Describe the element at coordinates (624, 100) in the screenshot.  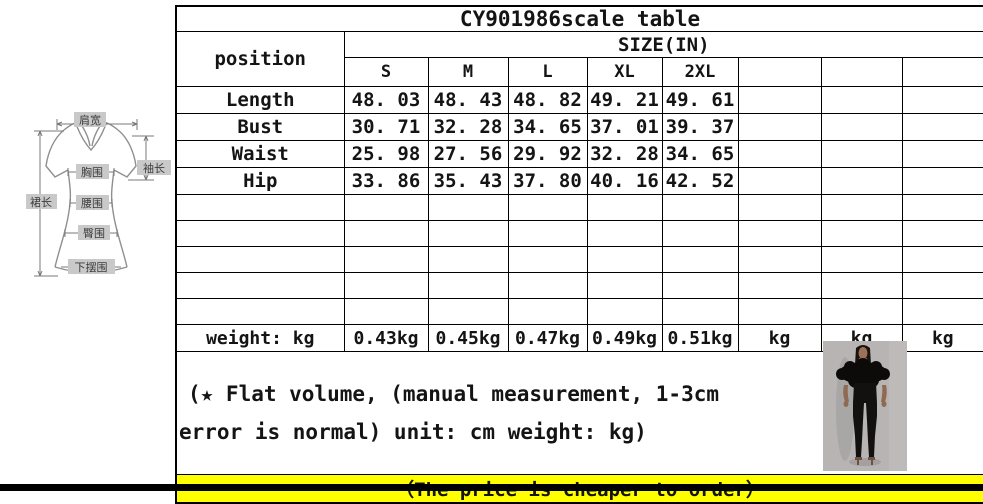
I see `cell-value: 49. 21` at that location.